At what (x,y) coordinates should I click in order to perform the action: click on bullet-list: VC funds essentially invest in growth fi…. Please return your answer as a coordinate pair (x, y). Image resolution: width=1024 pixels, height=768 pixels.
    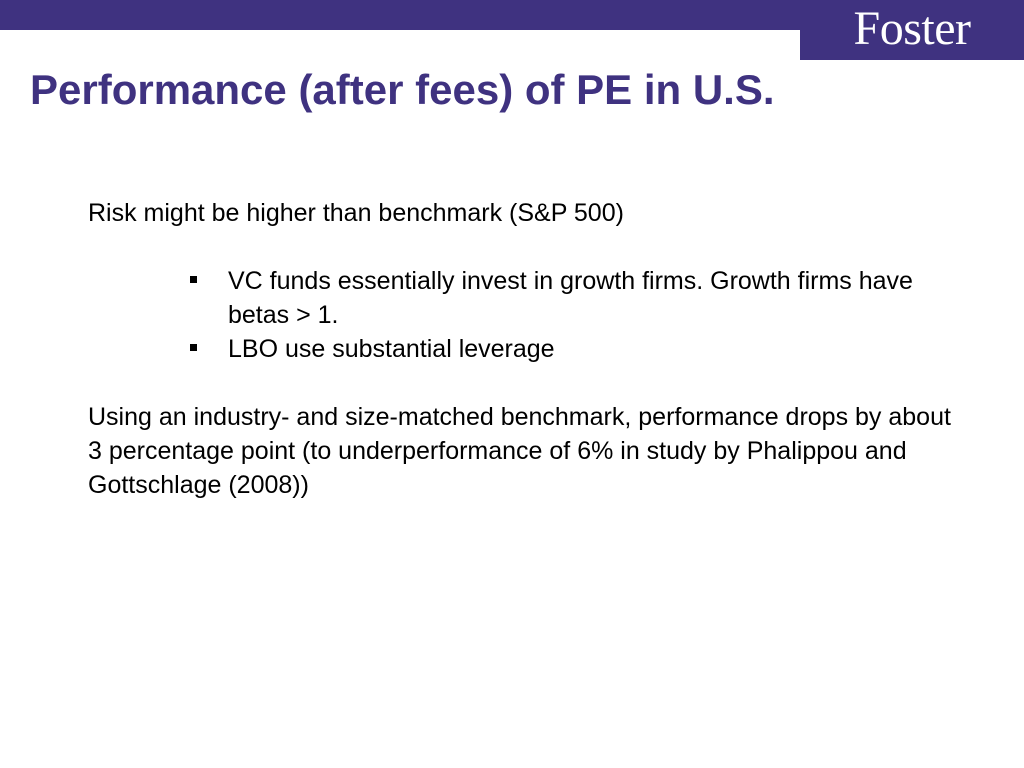
    Looking at the image, I should click on (528, 315).